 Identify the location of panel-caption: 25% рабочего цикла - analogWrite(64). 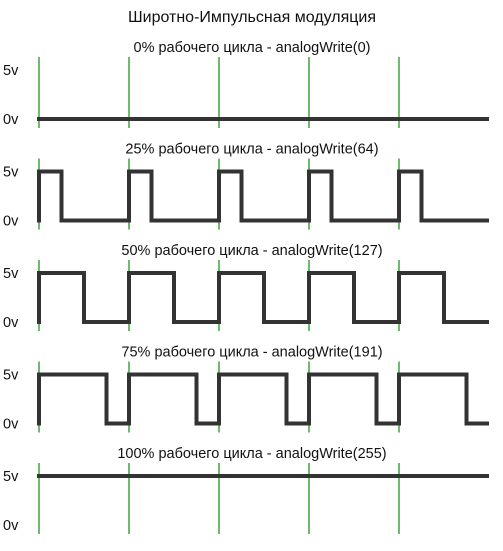
(251, 150).